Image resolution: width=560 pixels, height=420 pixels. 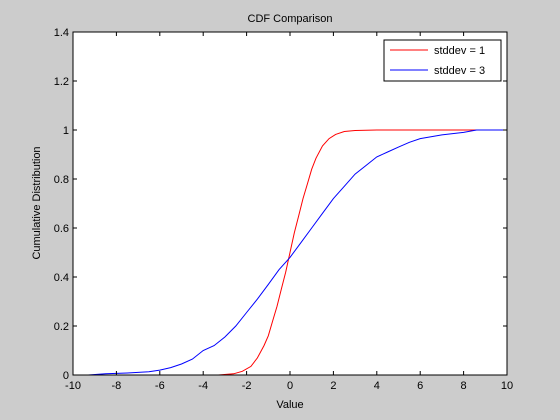 I want to click on legend-box, so click(x=442, y=60).